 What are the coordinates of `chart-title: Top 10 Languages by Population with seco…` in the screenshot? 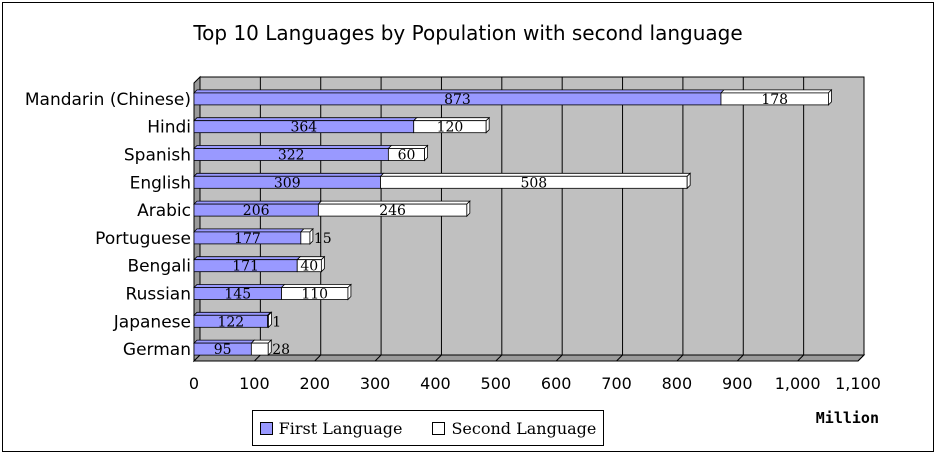 It's located at (468, 33).